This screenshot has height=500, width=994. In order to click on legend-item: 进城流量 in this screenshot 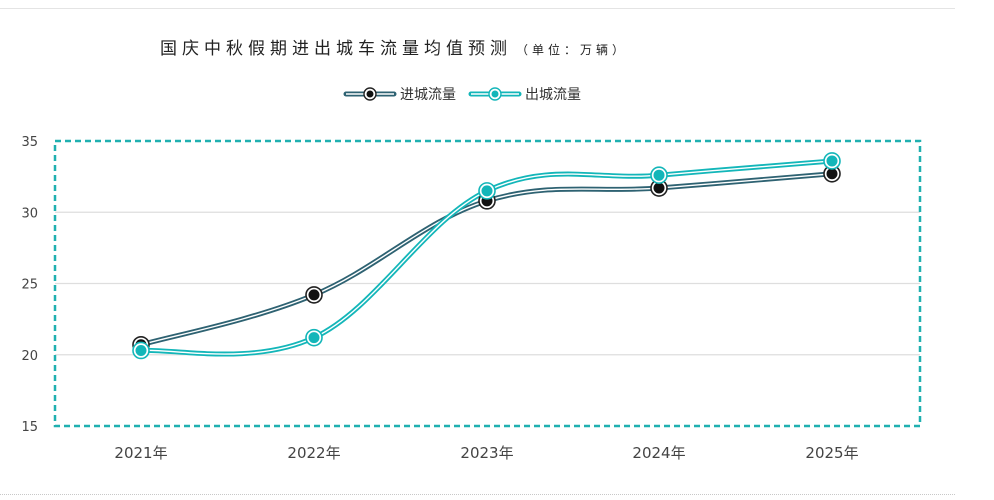, I will do `click(399, 95)`.